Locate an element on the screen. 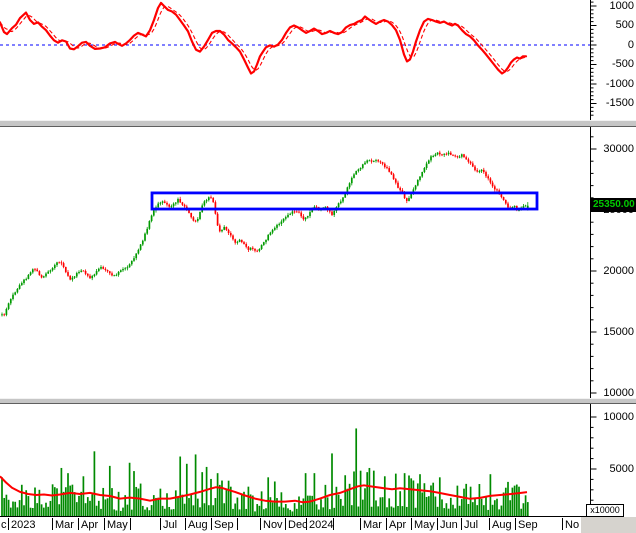 This screenshot has width=636, height=533. y-axis-tick-label: 20000 is located at coordinates (618, 270).